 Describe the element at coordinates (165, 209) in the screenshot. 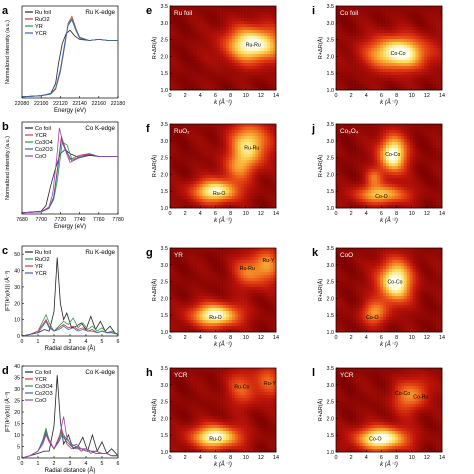

I see `y-tick-label: 1.0` at that location.